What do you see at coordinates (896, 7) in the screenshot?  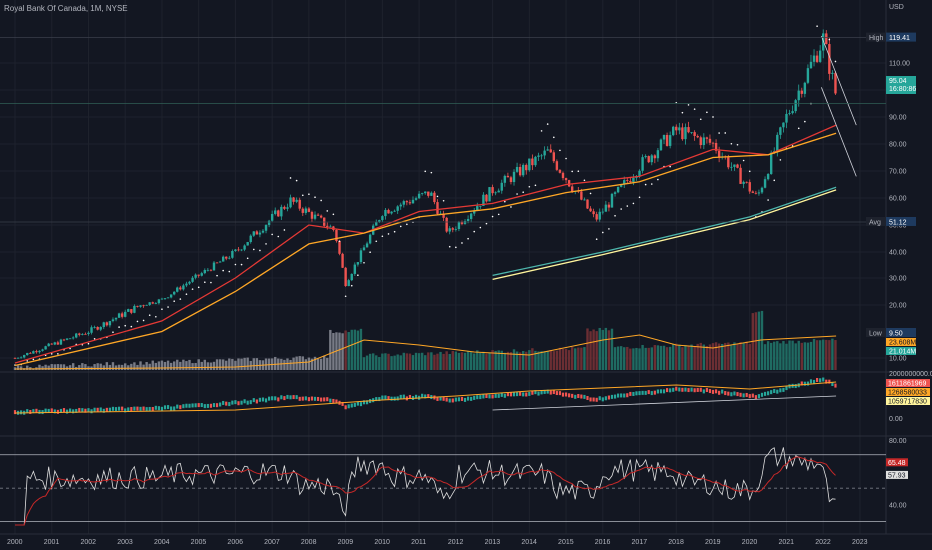 I see `currency-label: USD` at bounding box center [896, 7].